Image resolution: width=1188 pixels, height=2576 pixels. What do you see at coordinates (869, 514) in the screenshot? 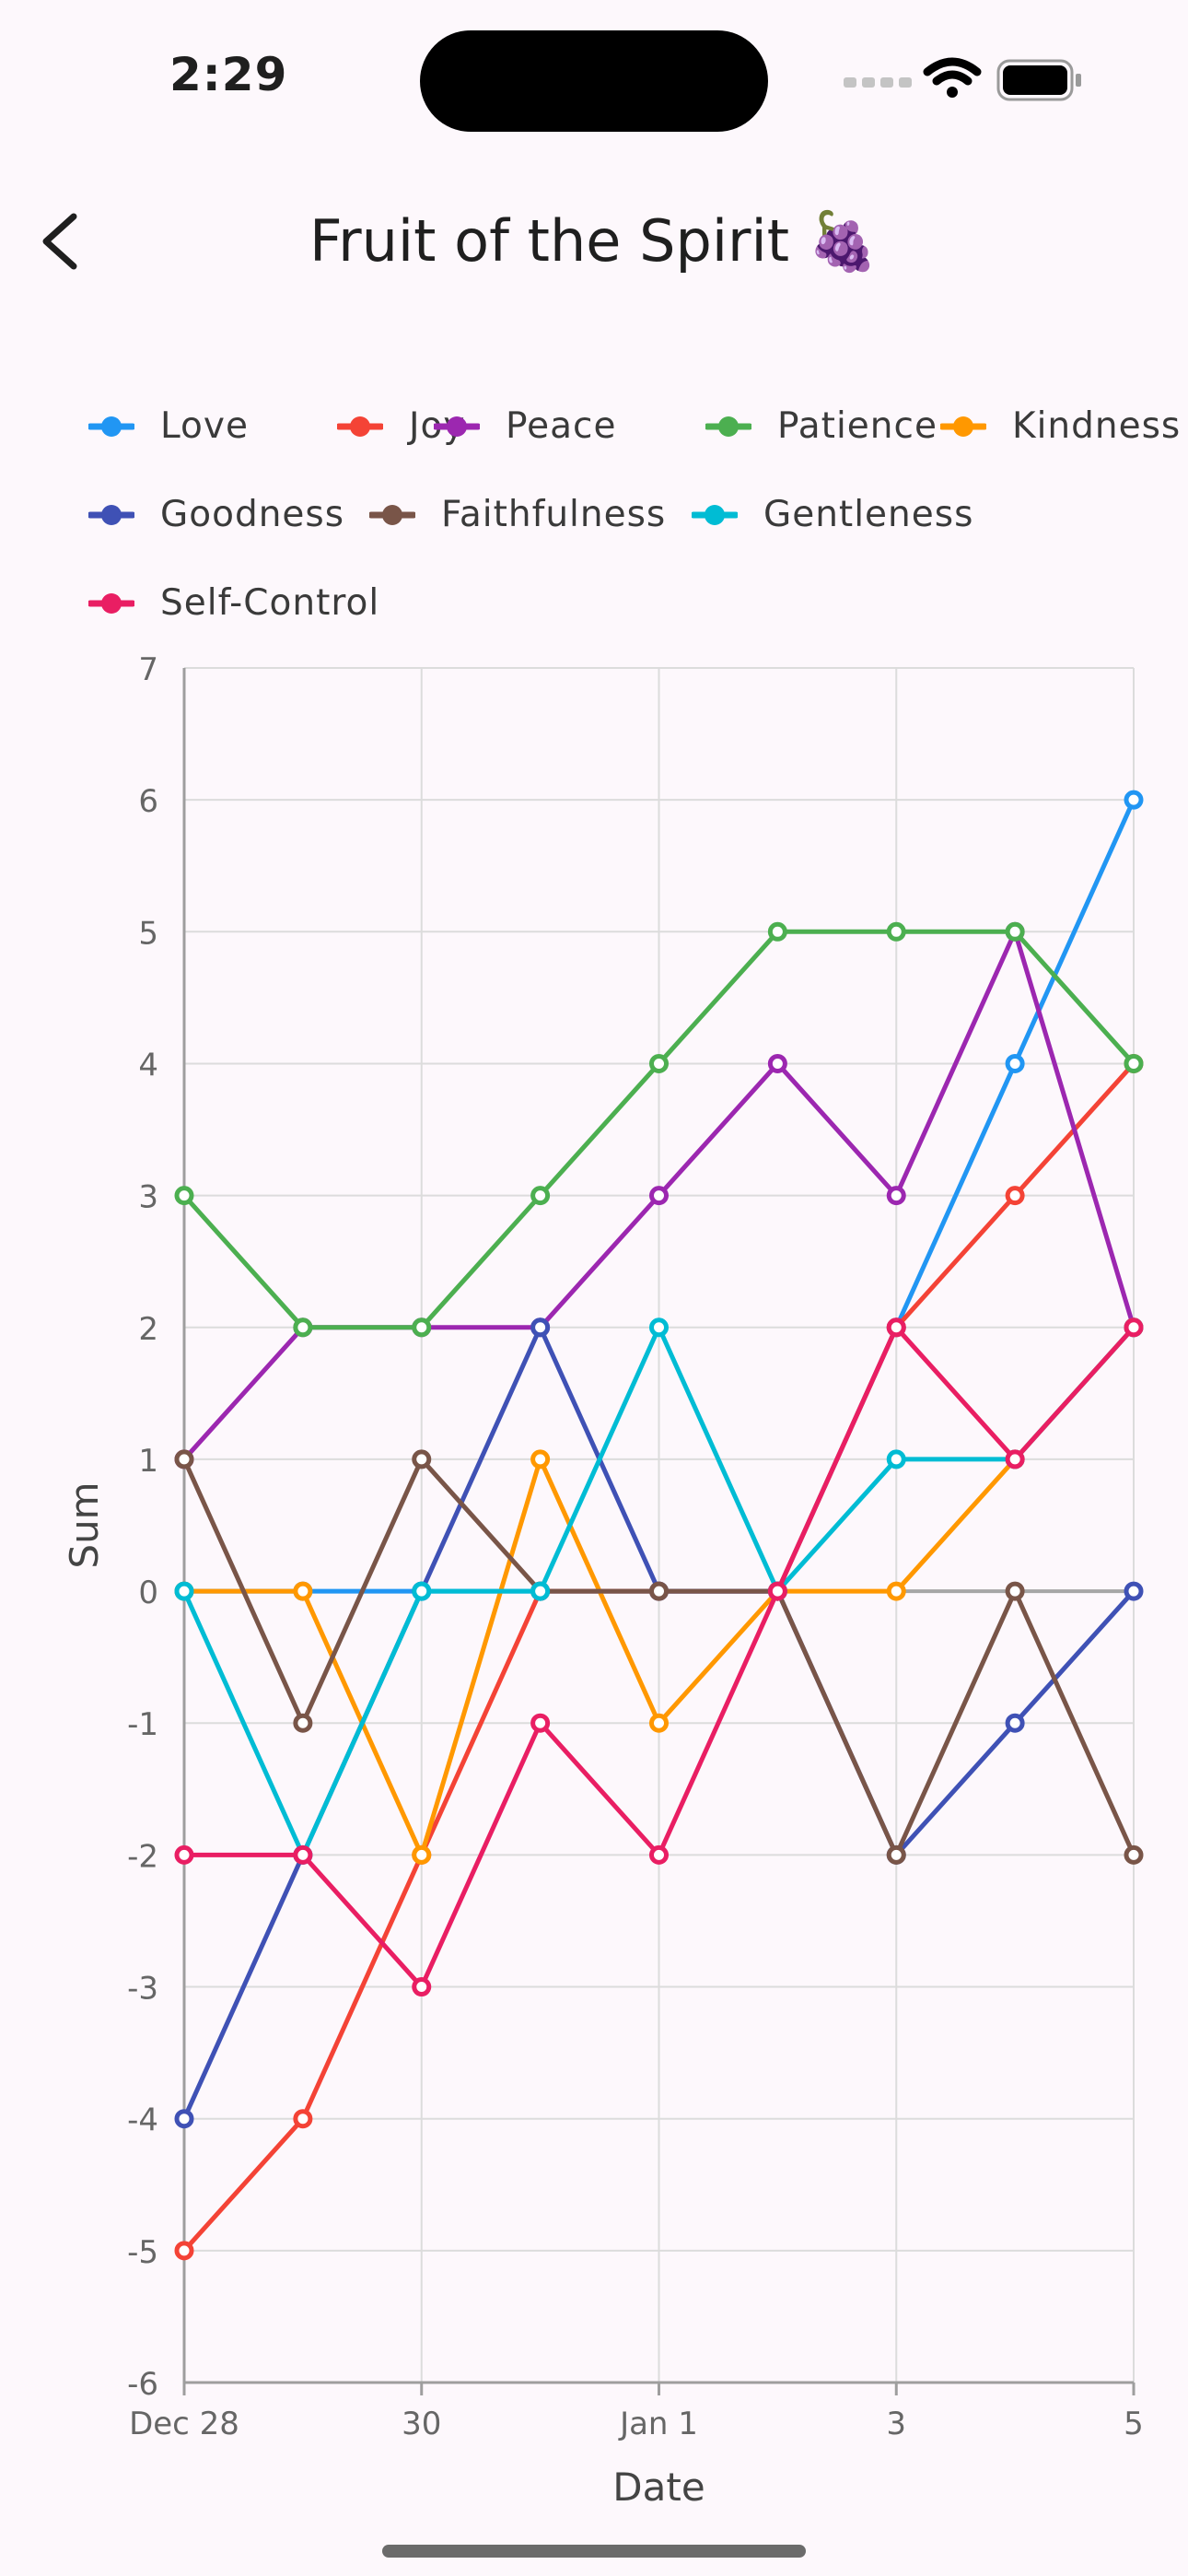
I see `legend-label: Gentleness` at bounding box center [869, 514].